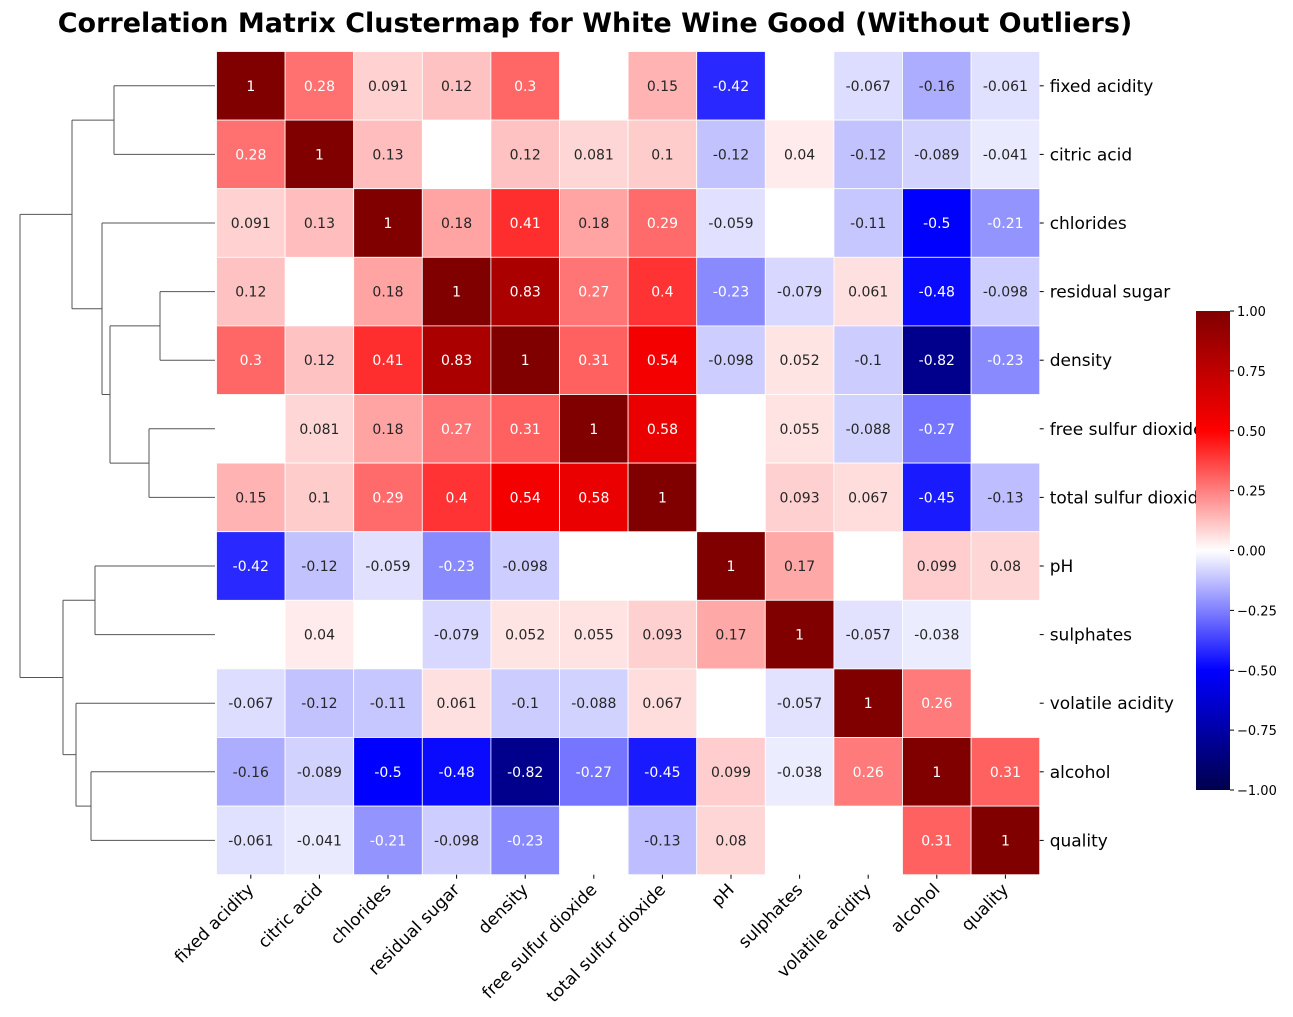 The width and height of the screenshot is (1293, 1017). What do you see at coordinates (251, 773) in the screenshot?
I see `cell-annotation: -0.16` at bounding box center [251, 773].